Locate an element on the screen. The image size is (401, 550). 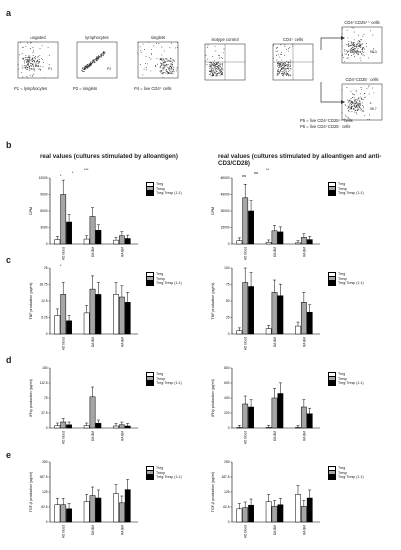
flow-sorted-title: CD4⁺CD25⁻ cells is located at coordinates (362, 79).